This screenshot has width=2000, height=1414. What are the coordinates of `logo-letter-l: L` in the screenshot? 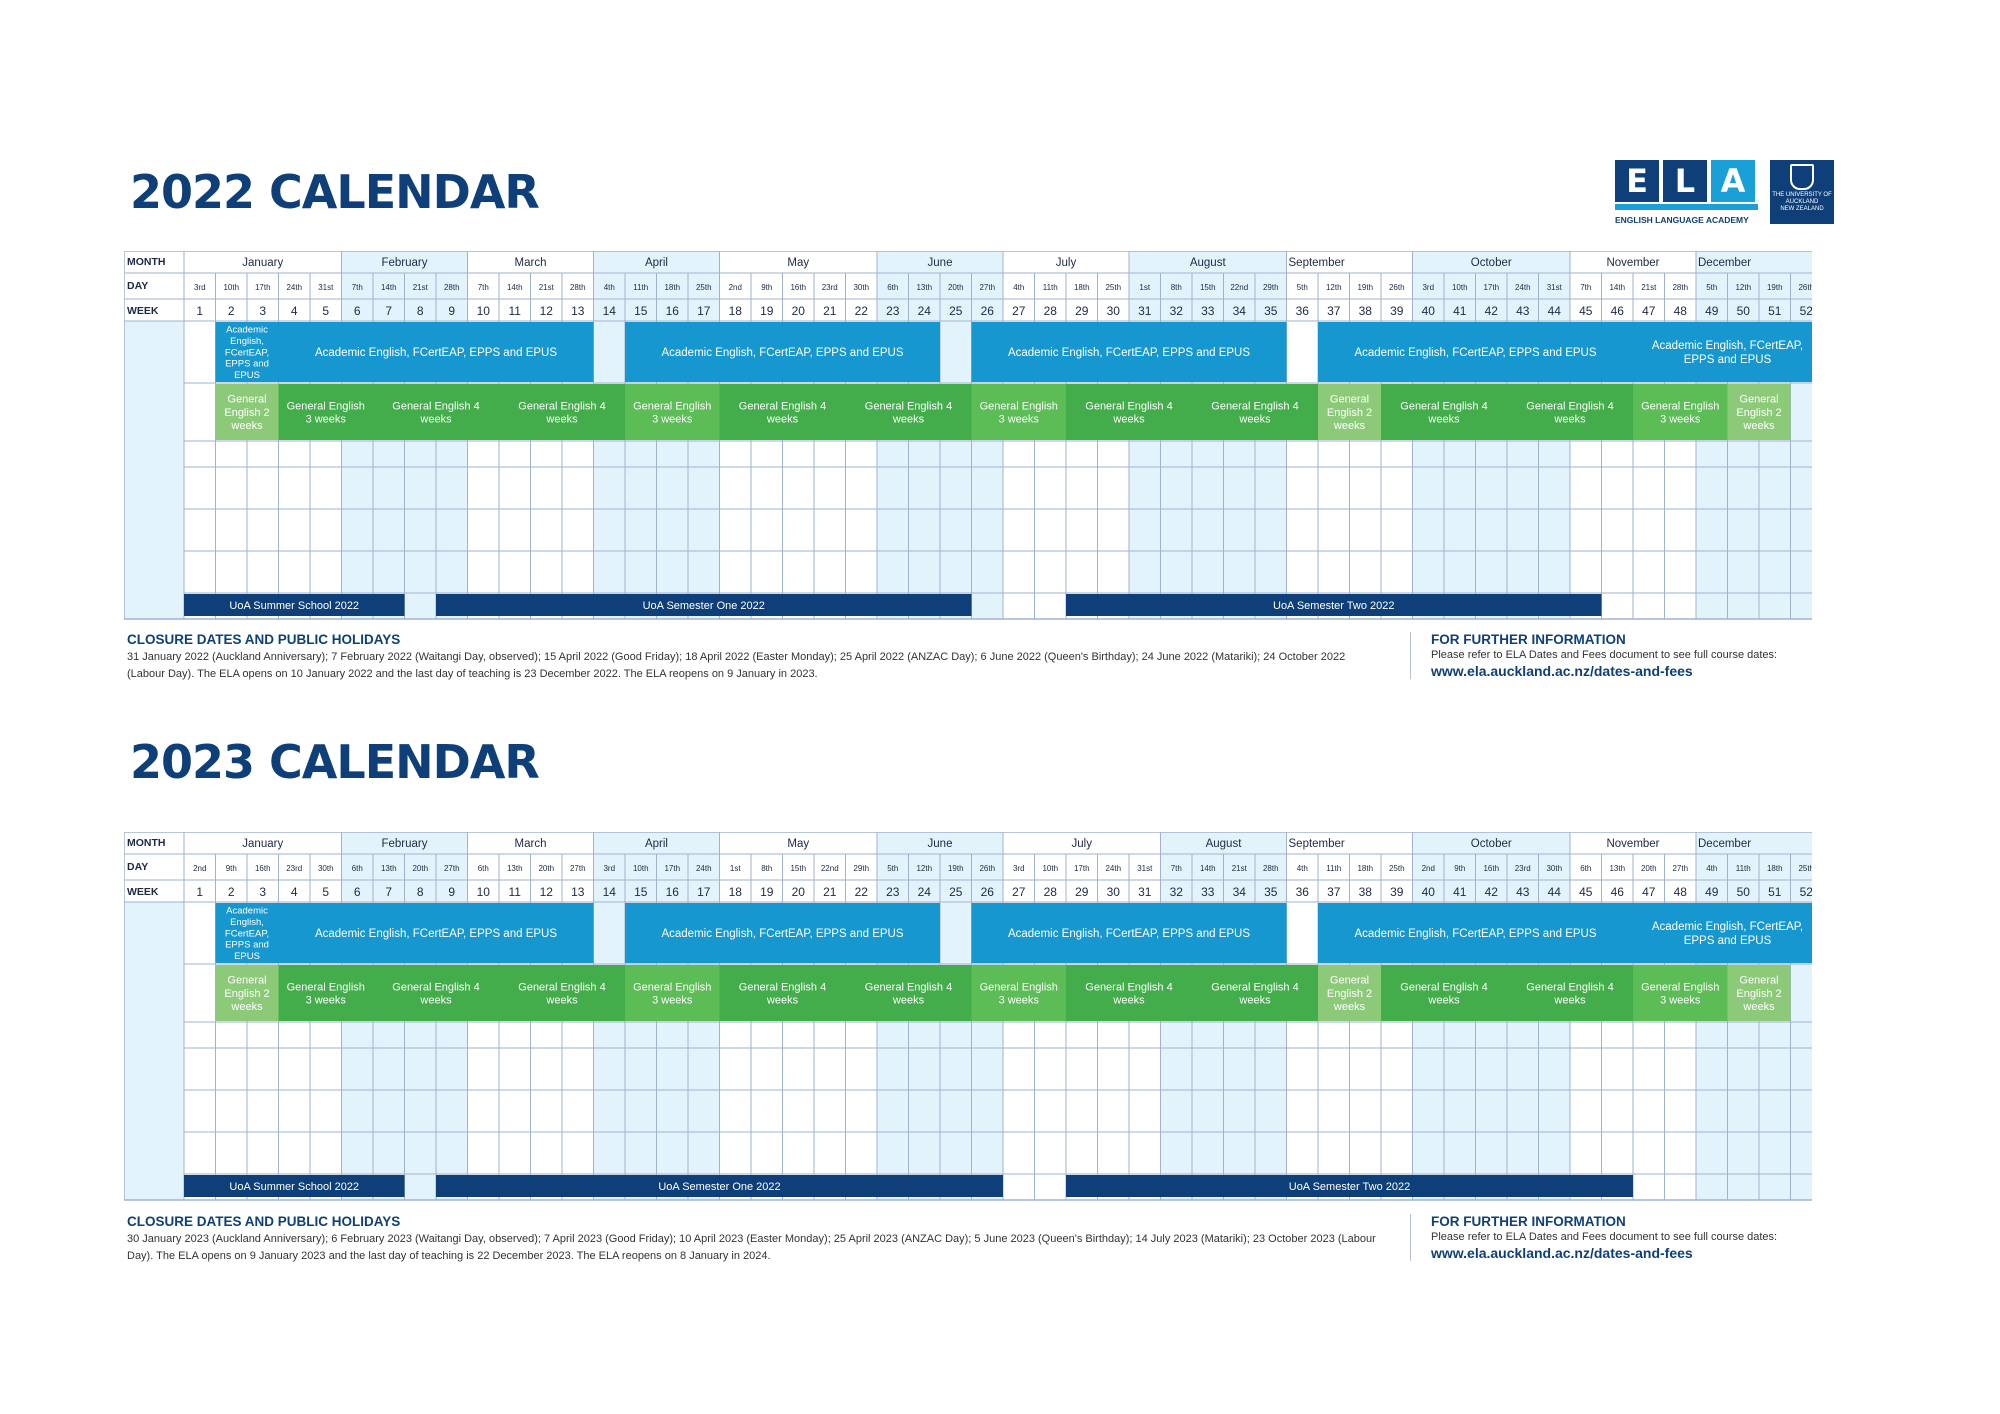 It's located at (1685, 181).